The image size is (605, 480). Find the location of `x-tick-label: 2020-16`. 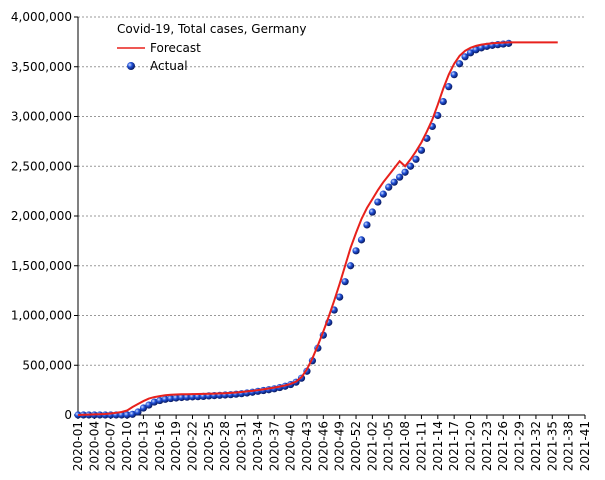

x-tick-label: 2020-16 is located at coordinates (160, 446).